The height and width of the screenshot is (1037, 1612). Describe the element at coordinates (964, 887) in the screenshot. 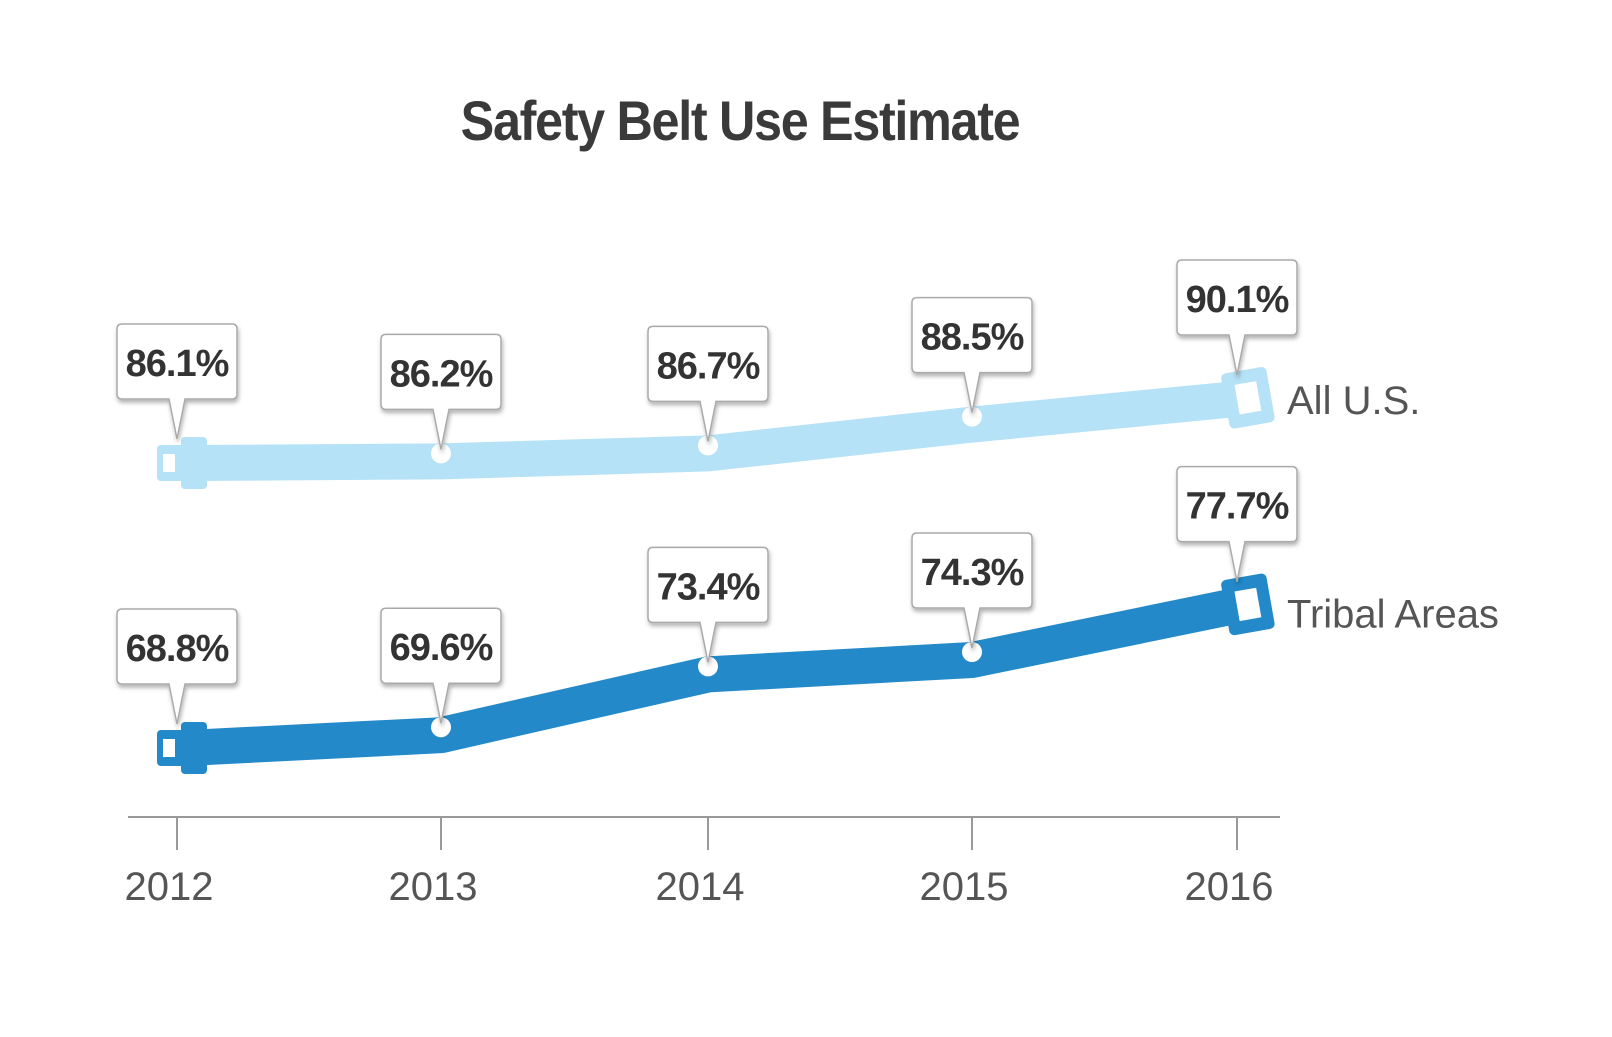

I see `x-tick-label: 2015` at that location.